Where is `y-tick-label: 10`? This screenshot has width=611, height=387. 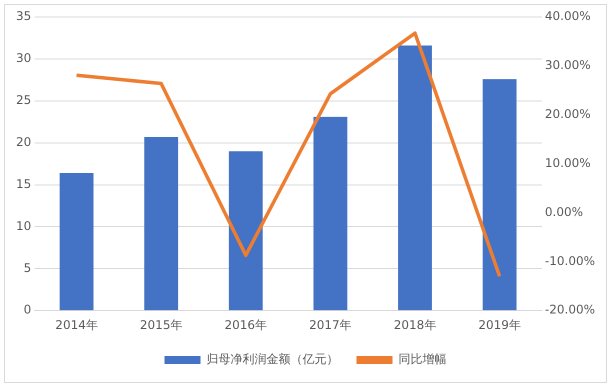 y-tick-label: 10 is located at coordinates (24, 225).